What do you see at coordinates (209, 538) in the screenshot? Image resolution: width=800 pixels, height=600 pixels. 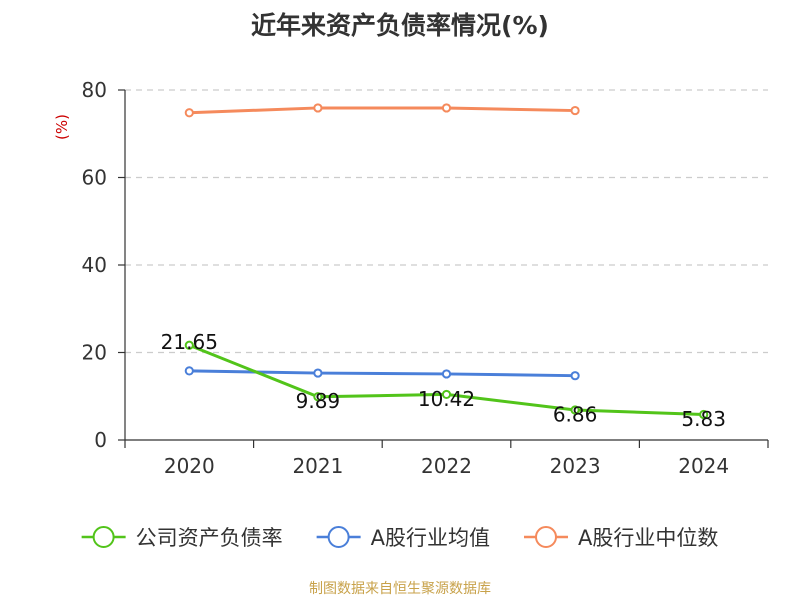 I see `legend-label: 公司资产负债率` at bounding box center [209, 538].